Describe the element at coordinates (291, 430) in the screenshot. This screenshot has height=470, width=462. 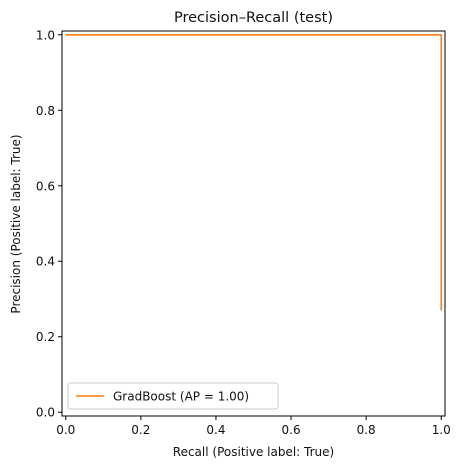
I see `x-tick-label: 0.6` at that location.